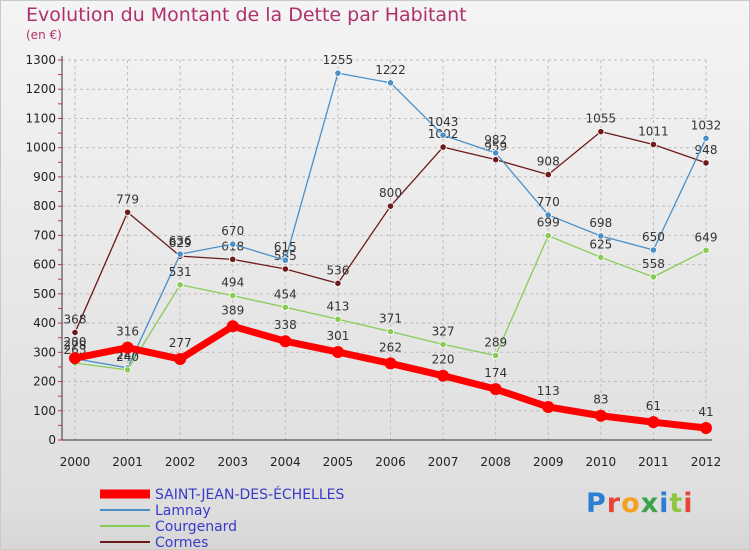 Image resolution: width=750 pixels, height=550 pixels. Describe the element at coordinates (601, 119) in the screenshot. I see `data-label: 1055` at that location.